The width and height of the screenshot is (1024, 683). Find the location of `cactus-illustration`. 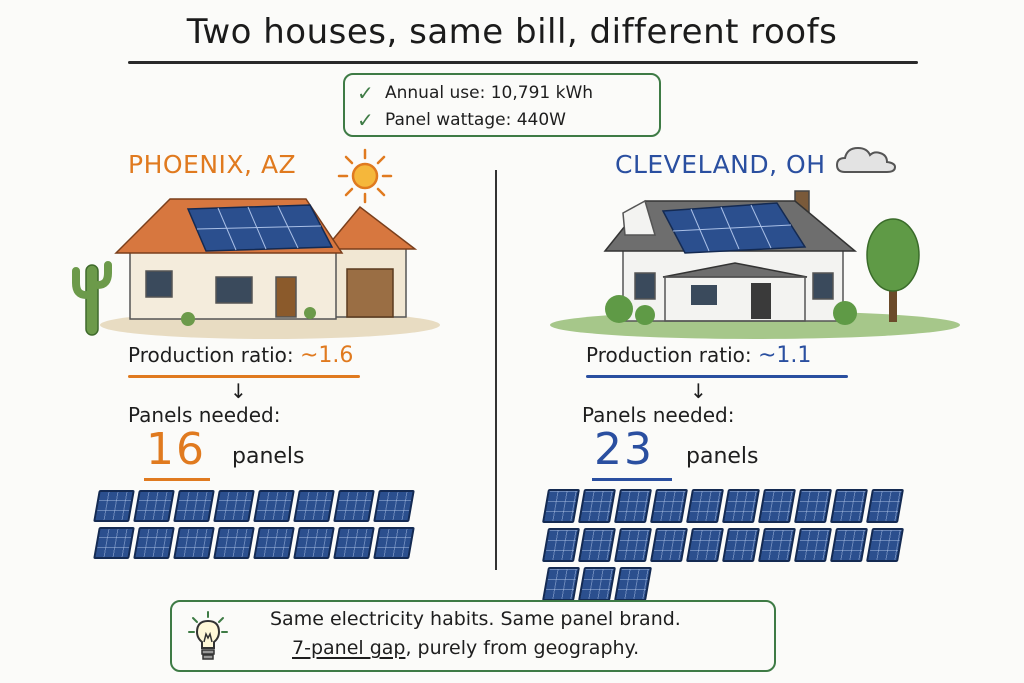

cactus-illustration is located at coordinates (92, 298).